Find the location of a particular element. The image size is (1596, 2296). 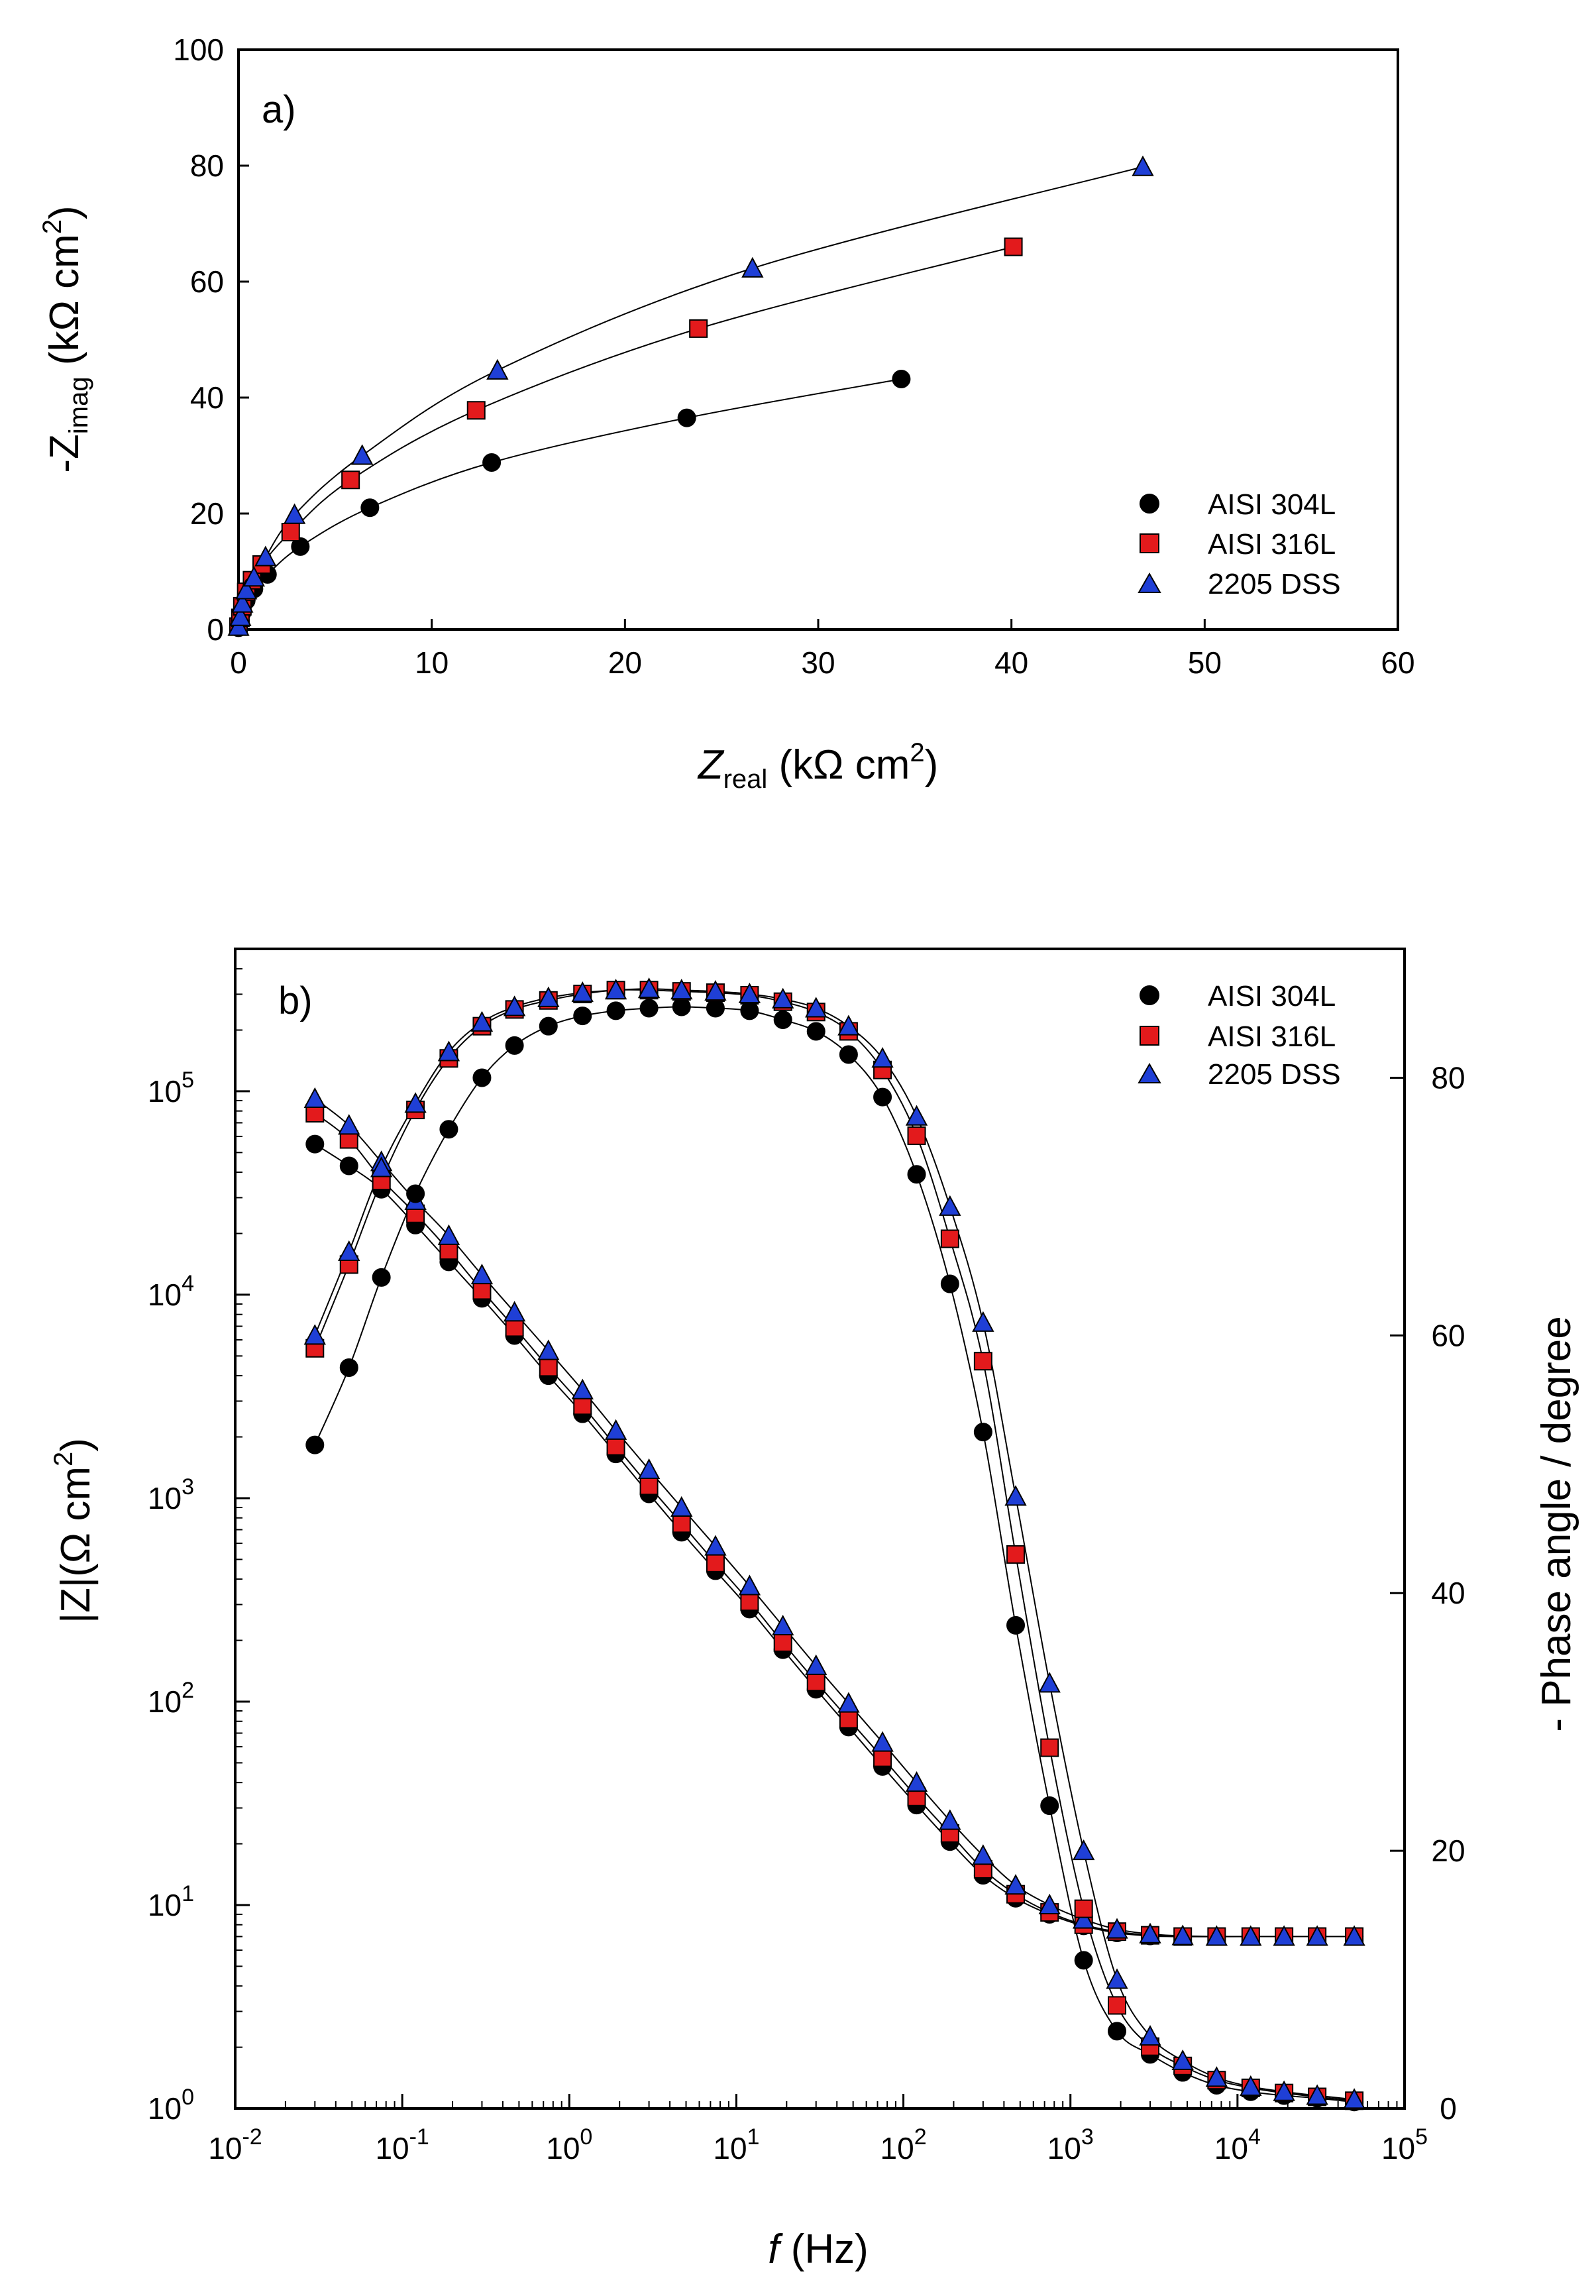

bode-y2-tick-label: 0 is located at coordinates (1448, 2108).